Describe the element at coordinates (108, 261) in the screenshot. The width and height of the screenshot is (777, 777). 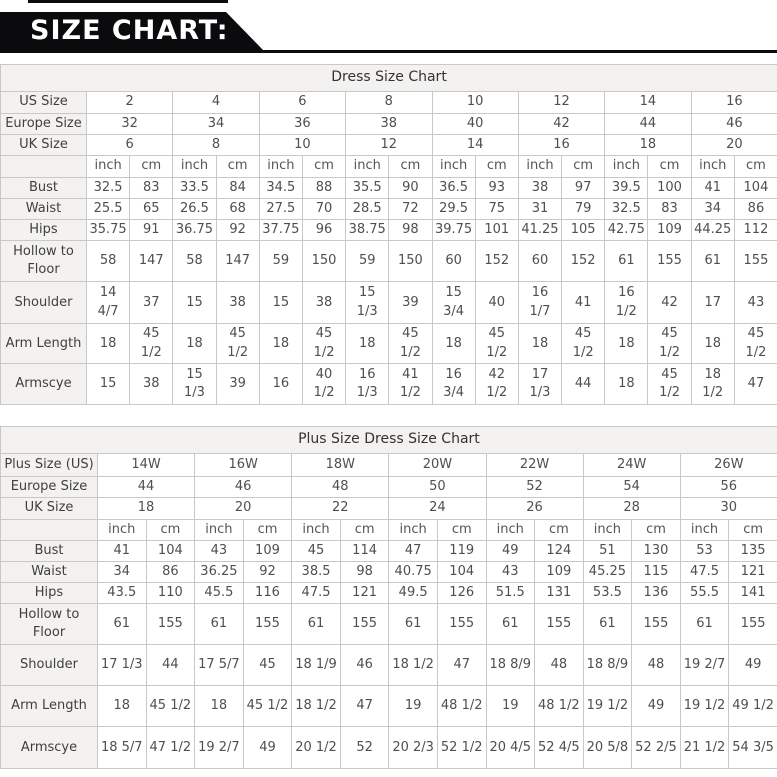
I see `measure-inch-cell: 58` at that location.